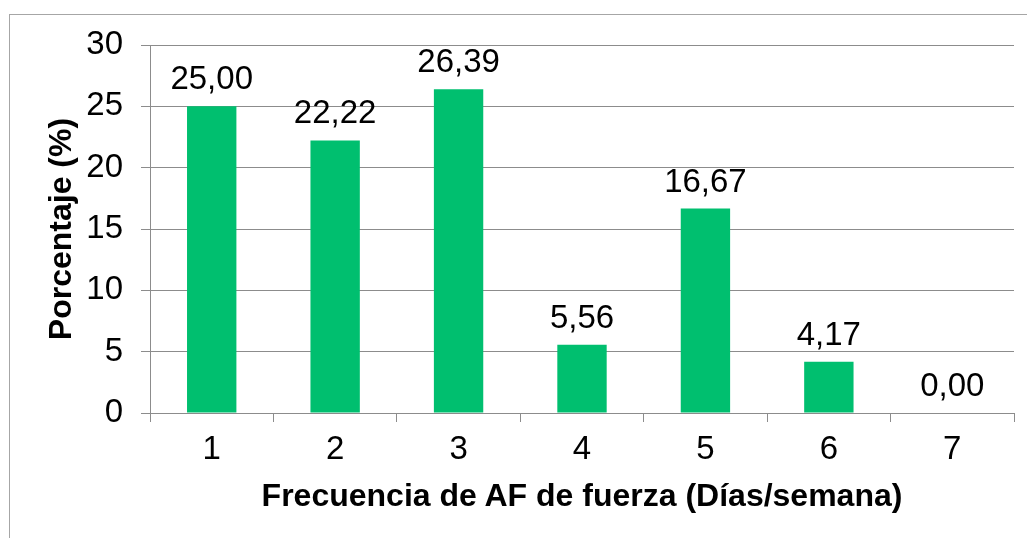 Image resolution: width=1027 pixels, height=538 pixels. I want to click on data-label: 26,39, so click(458, 61).